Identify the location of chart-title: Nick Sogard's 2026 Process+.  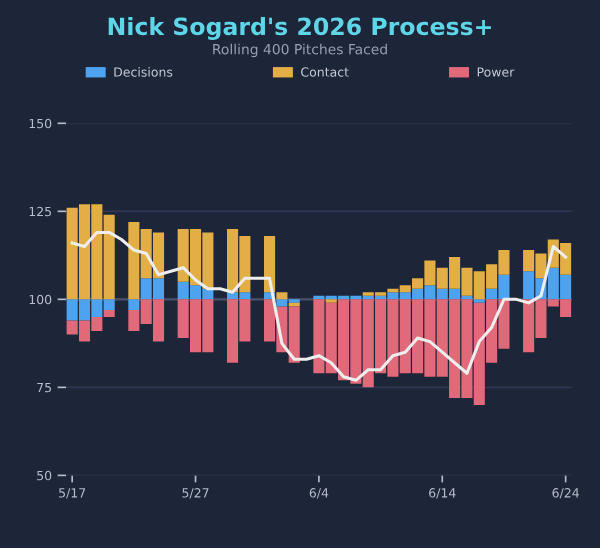
(299, 28).